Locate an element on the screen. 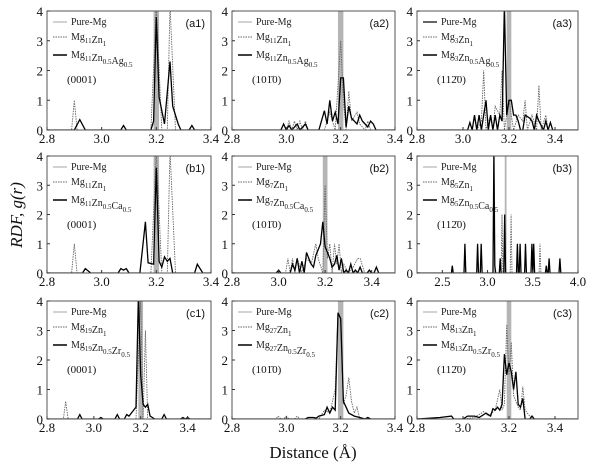  plane-label: (112̄0) is located at coordinates (451, 80).